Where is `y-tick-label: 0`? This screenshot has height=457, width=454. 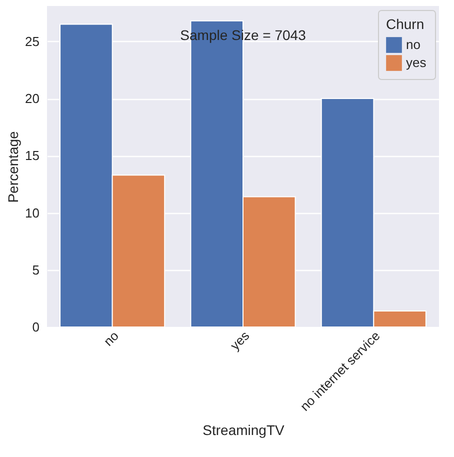
y-tick-label: 0 is located at coordinates (36, 327).